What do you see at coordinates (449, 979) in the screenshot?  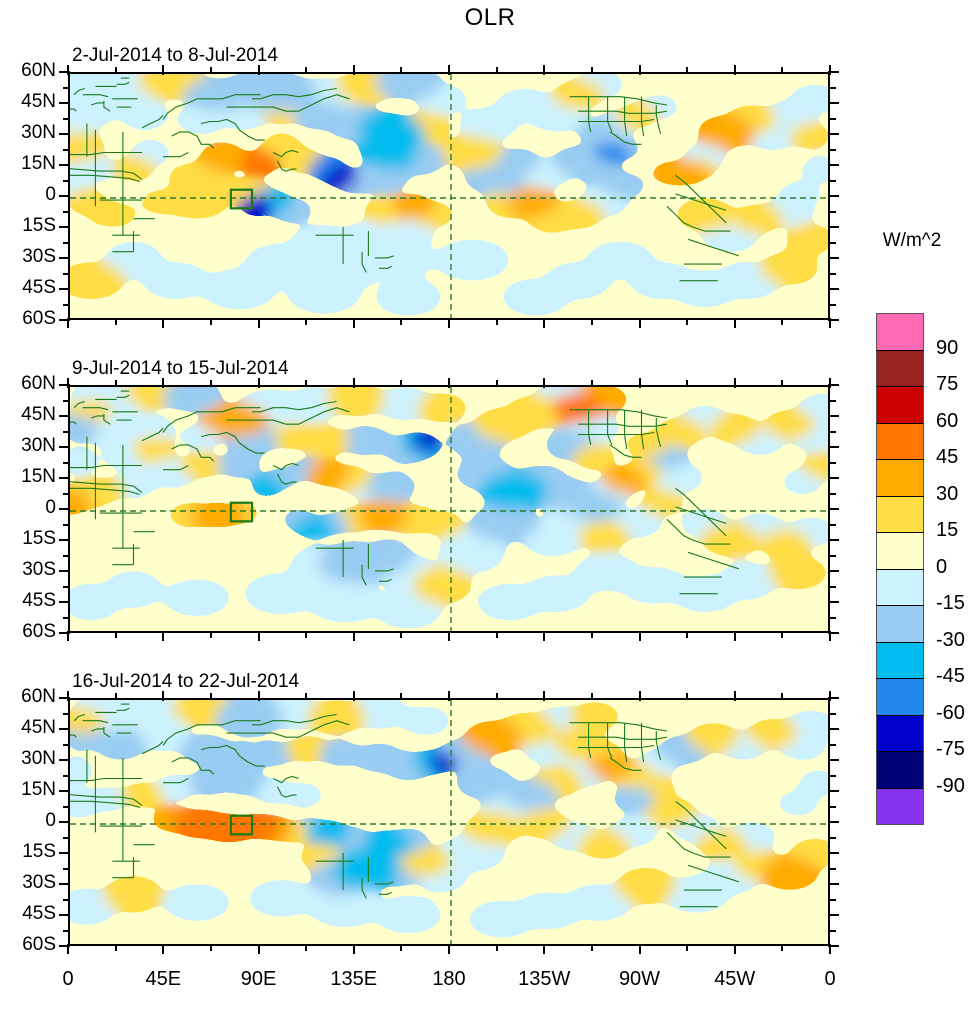 I see `xtick-label-180: 180` at bounding box center [449, 979].